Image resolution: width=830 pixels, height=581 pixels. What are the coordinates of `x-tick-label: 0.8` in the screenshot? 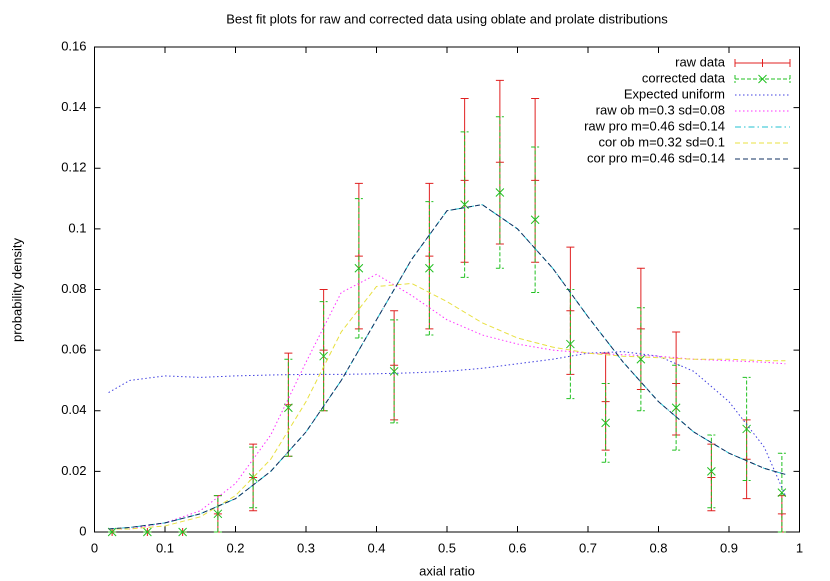 It's located at (658, 547).